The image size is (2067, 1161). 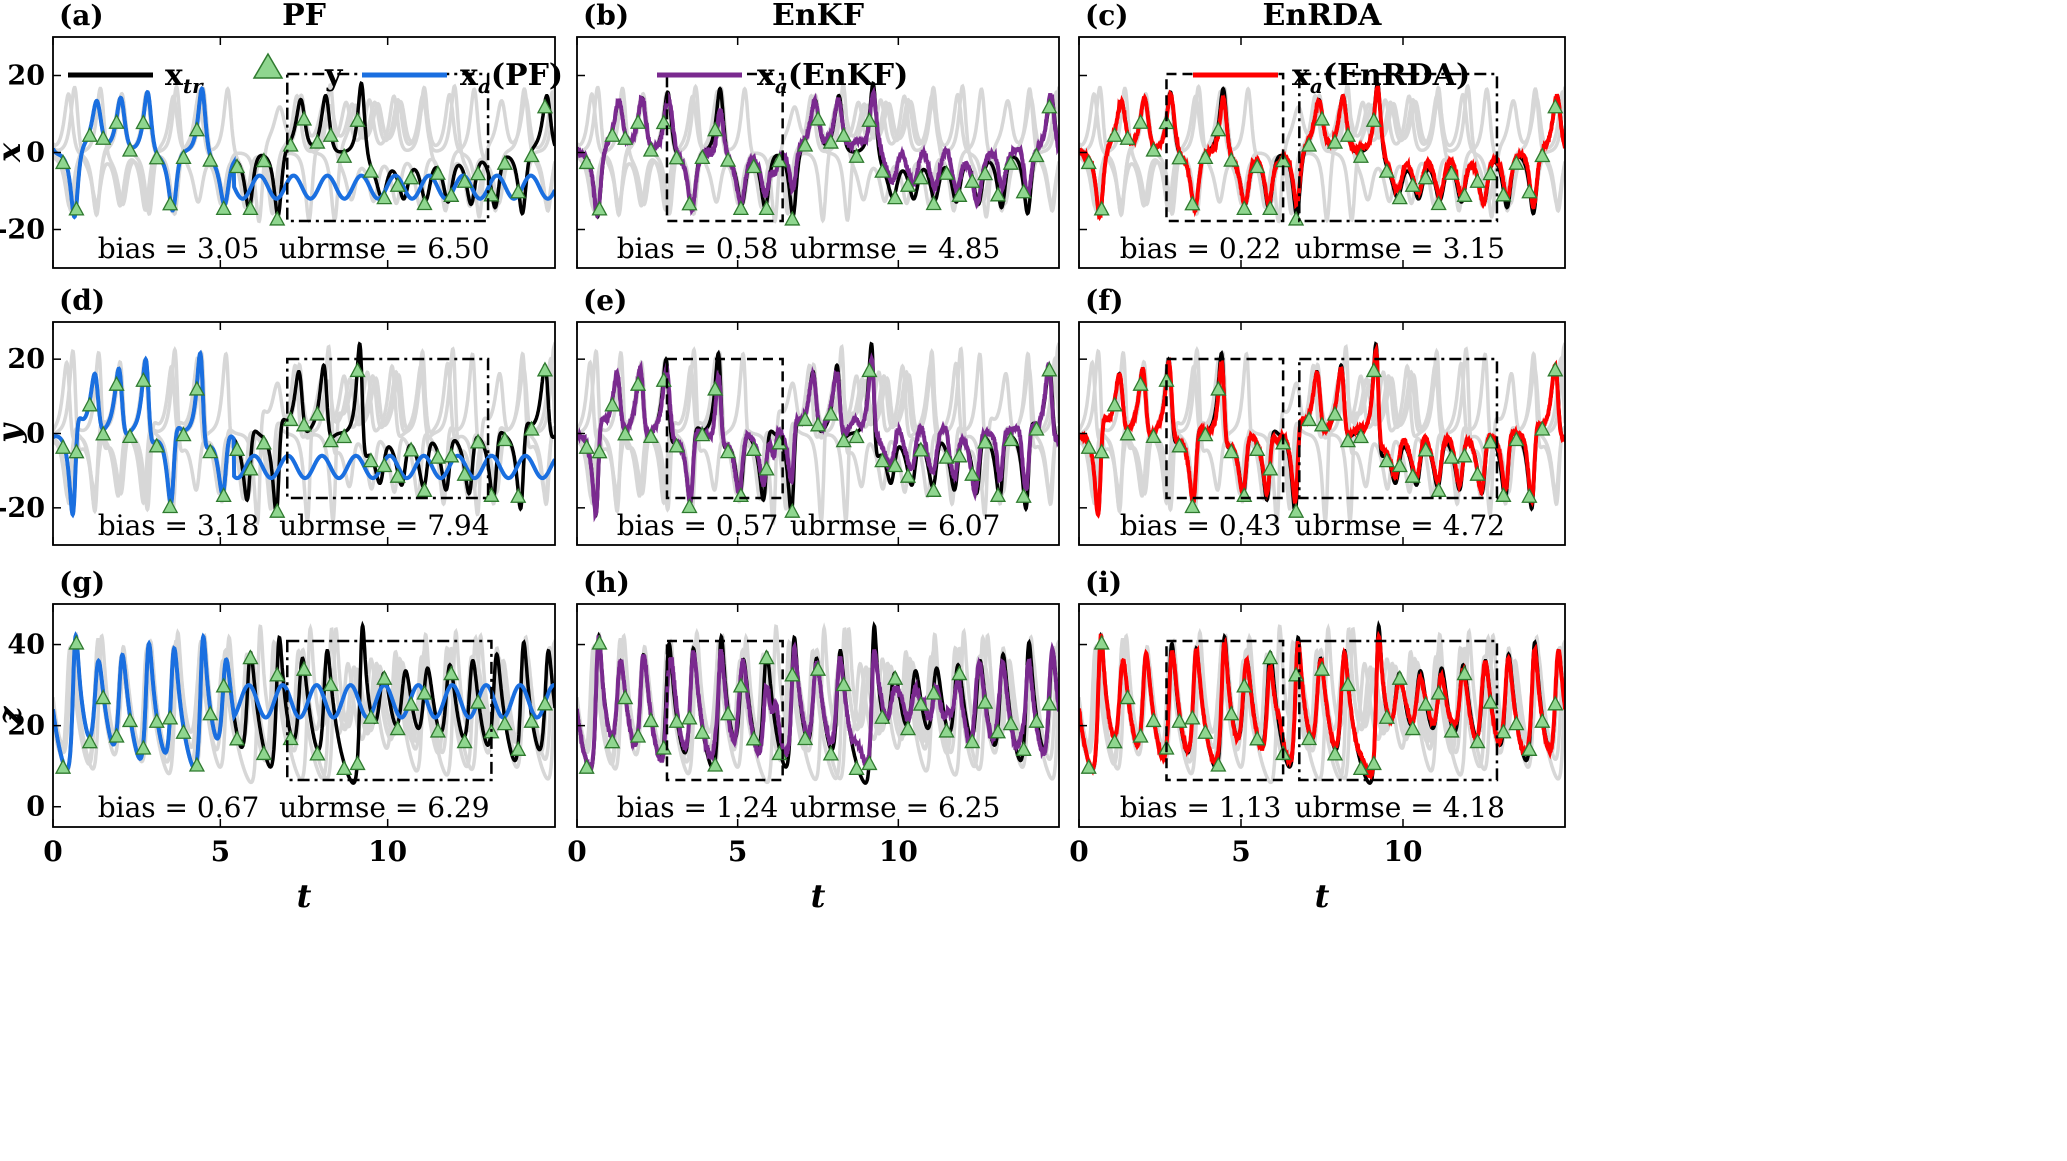 What do you see at coordinates (384, 248) in the screenshot?
I see `ubrmse-text: ubrmse = 6.50` at bounding box center [384, 248].